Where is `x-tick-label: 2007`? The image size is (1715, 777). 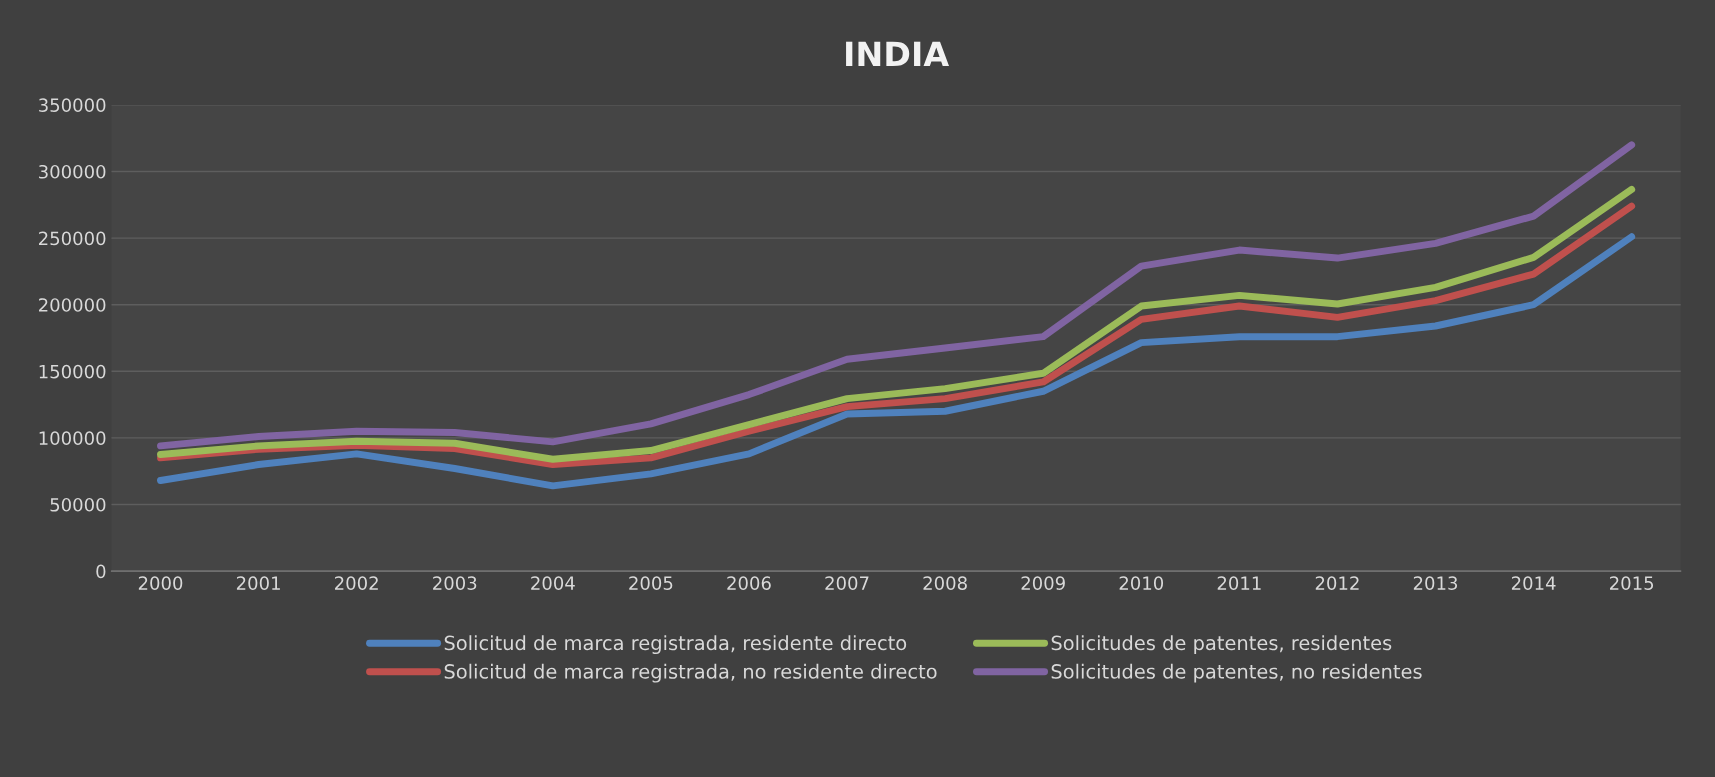 x-tick-label: 2007 is located at coordinates (847, 583).